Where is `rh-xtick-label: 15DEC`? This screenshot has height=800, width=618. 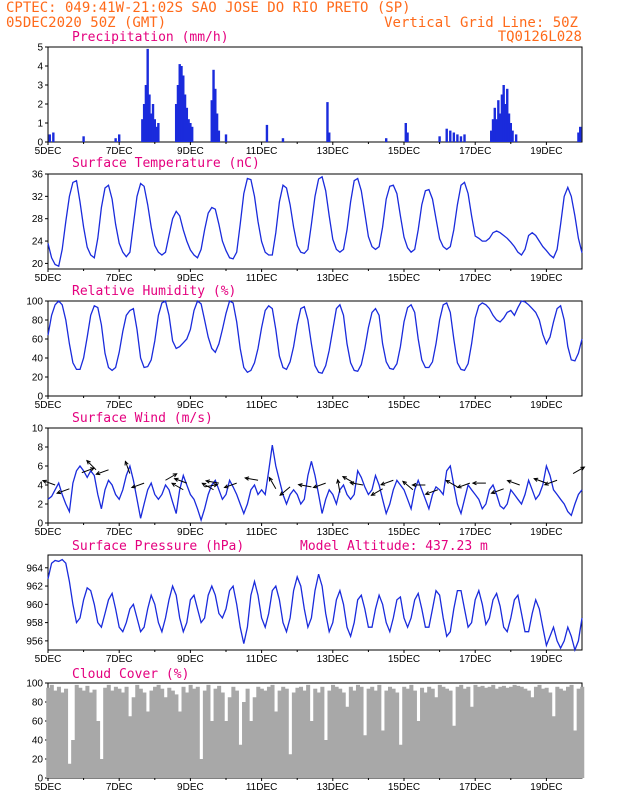 rh-xtick-label: 15DEC is located at coordinates (404, 405).